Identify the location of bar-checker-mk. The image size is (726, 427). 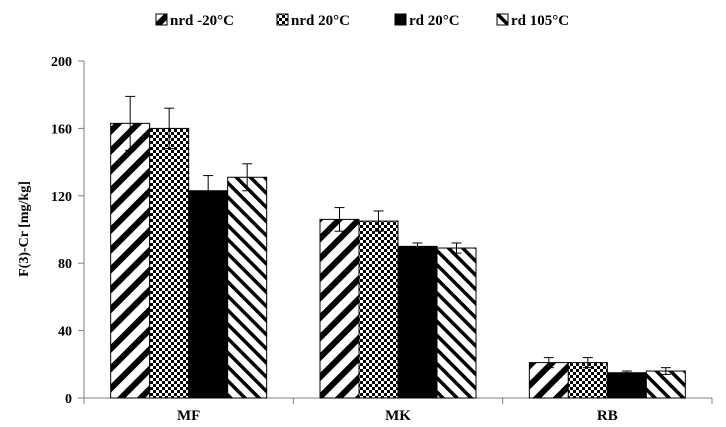
(378, 309).